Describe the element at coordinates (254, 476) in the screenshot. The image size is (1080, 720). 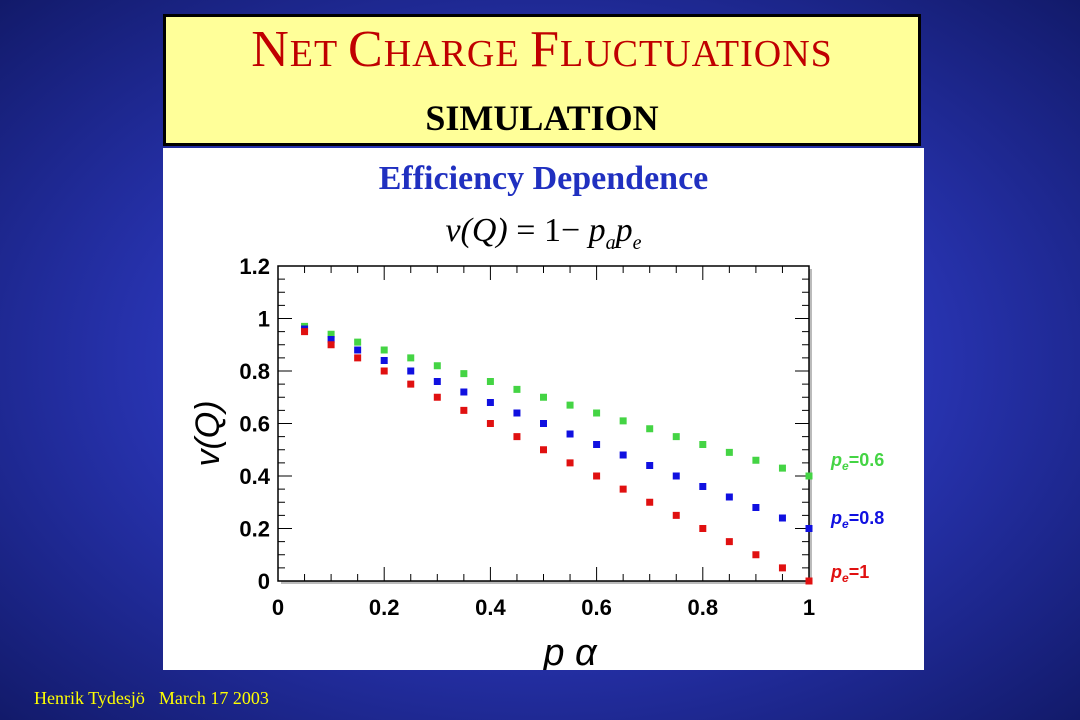
I see `y-tick-label: 0.4` at that location.